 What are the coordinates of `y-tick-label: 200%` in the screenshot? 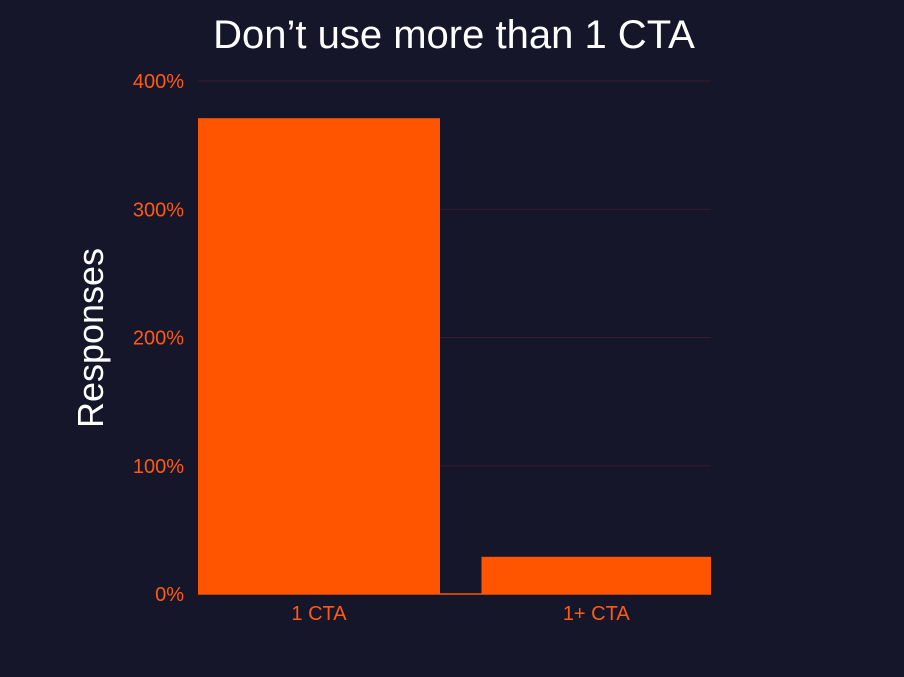 It's located at (158, 339).